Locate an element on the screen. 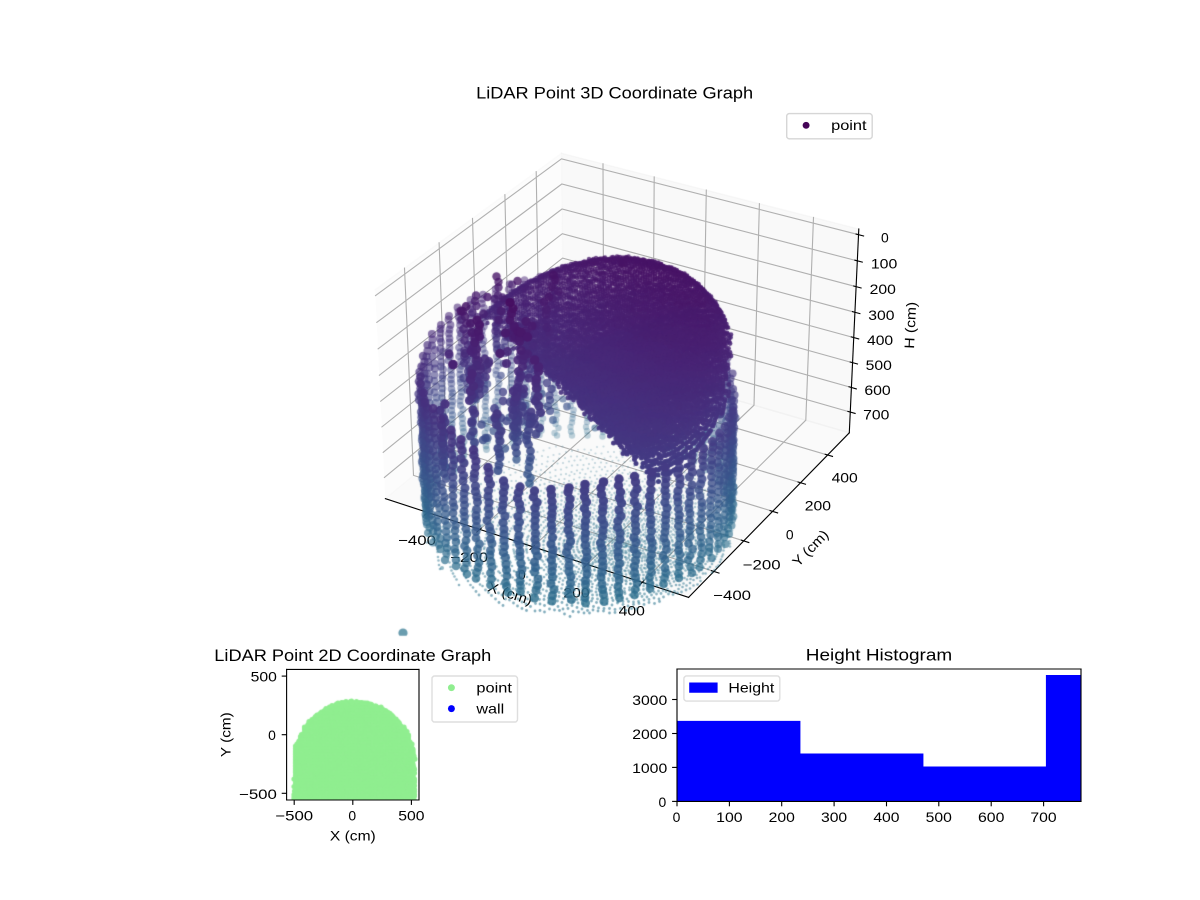  svg-text: wall is located at coordinates (489, 709).